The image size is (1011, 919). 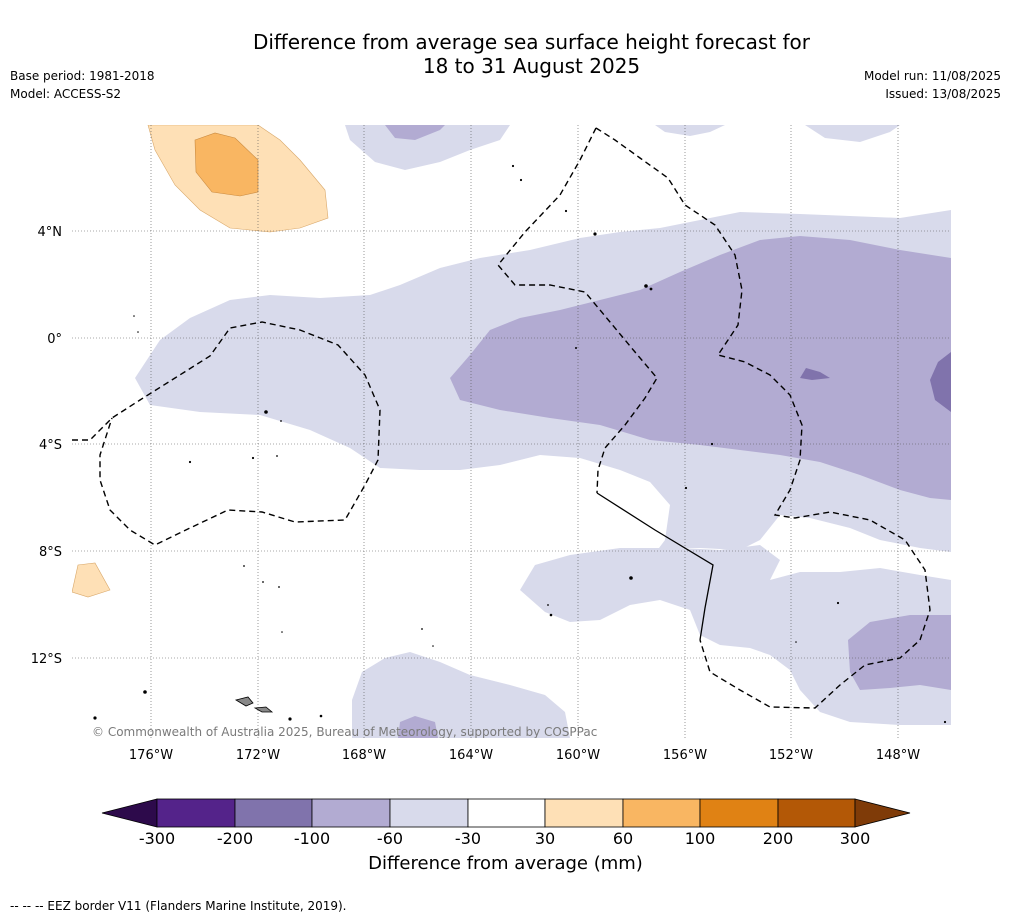 I want to click on lon-label: 172°W, so click(x=258, y=755).